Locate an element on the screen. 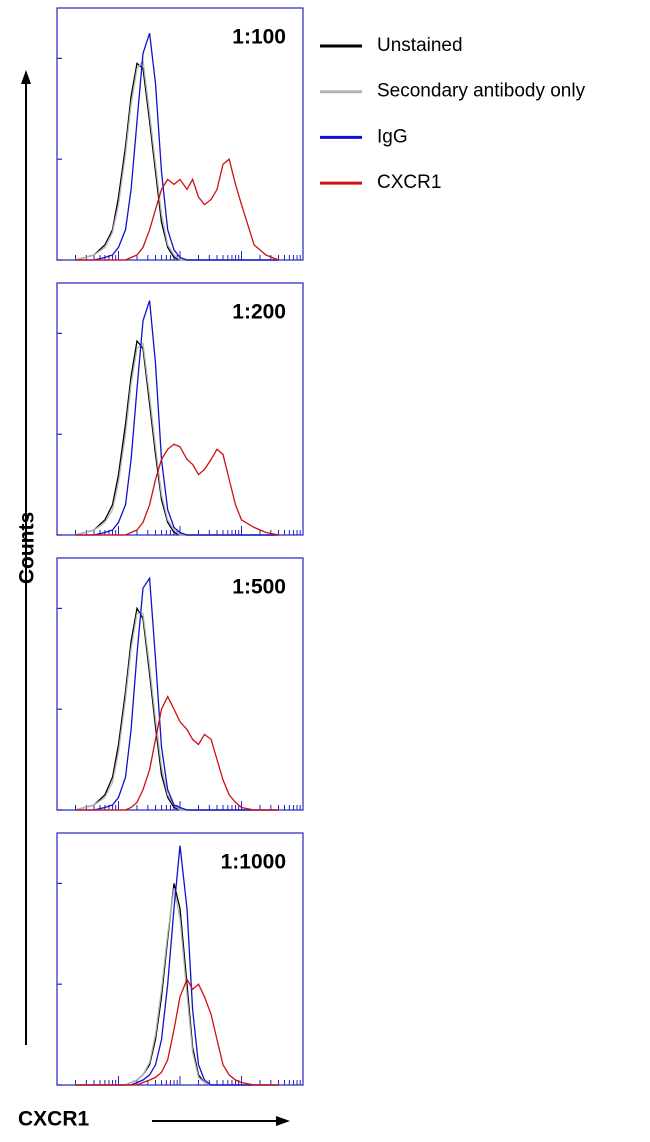  x-arrow-head is located at coordinates (283, 1121).